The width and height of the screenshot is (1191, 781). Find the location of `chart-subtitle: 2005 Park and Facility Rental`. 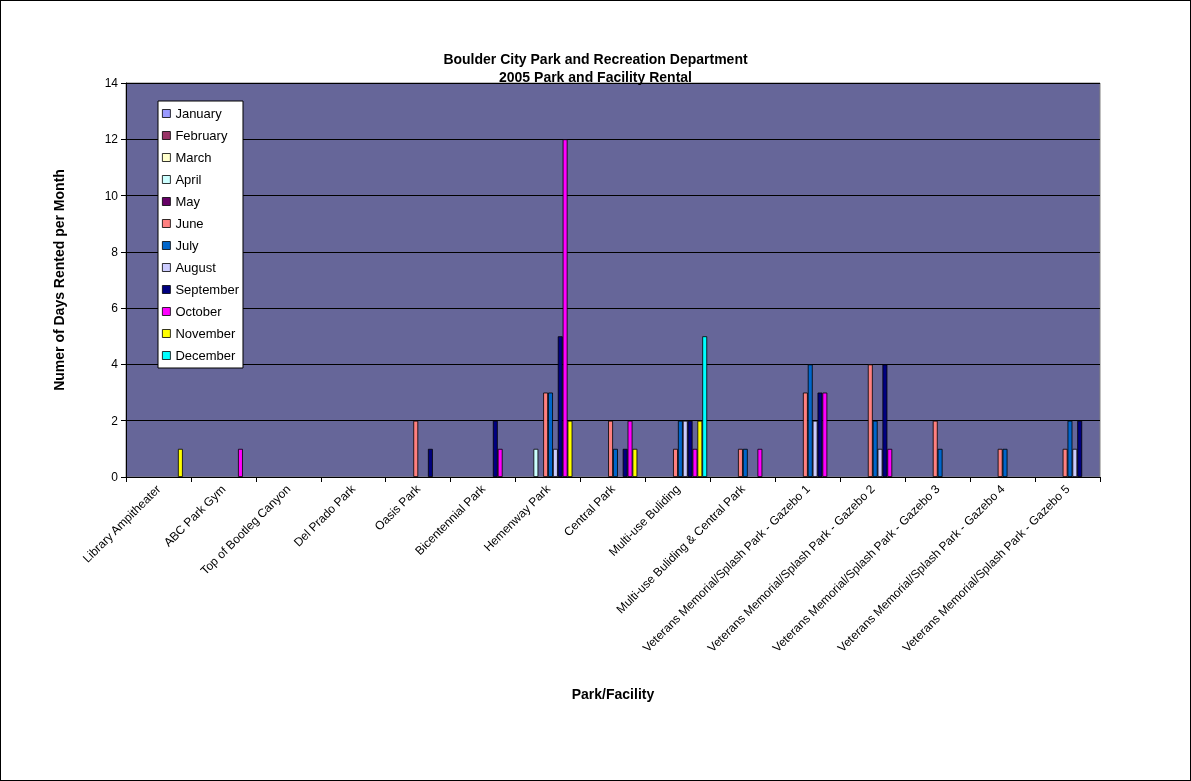

chart-subtitle: 2005 Park and Facility Rental is located at coordinates (595, 77).